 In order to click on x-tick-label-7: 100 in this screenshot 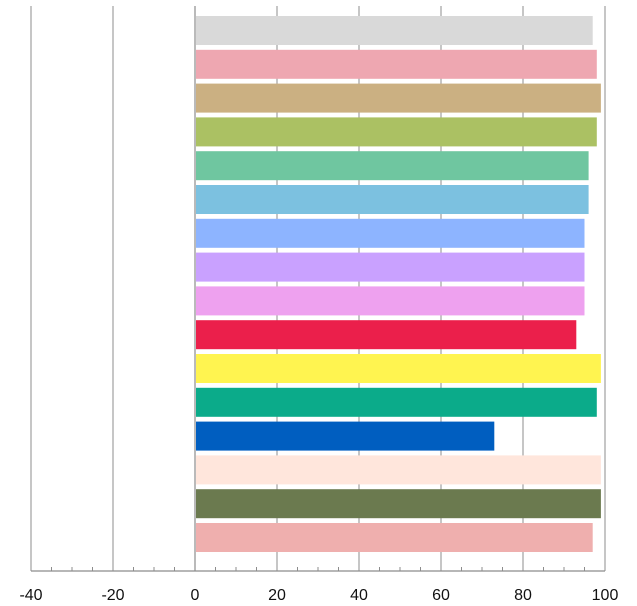, I will do `click(605, 595)`.